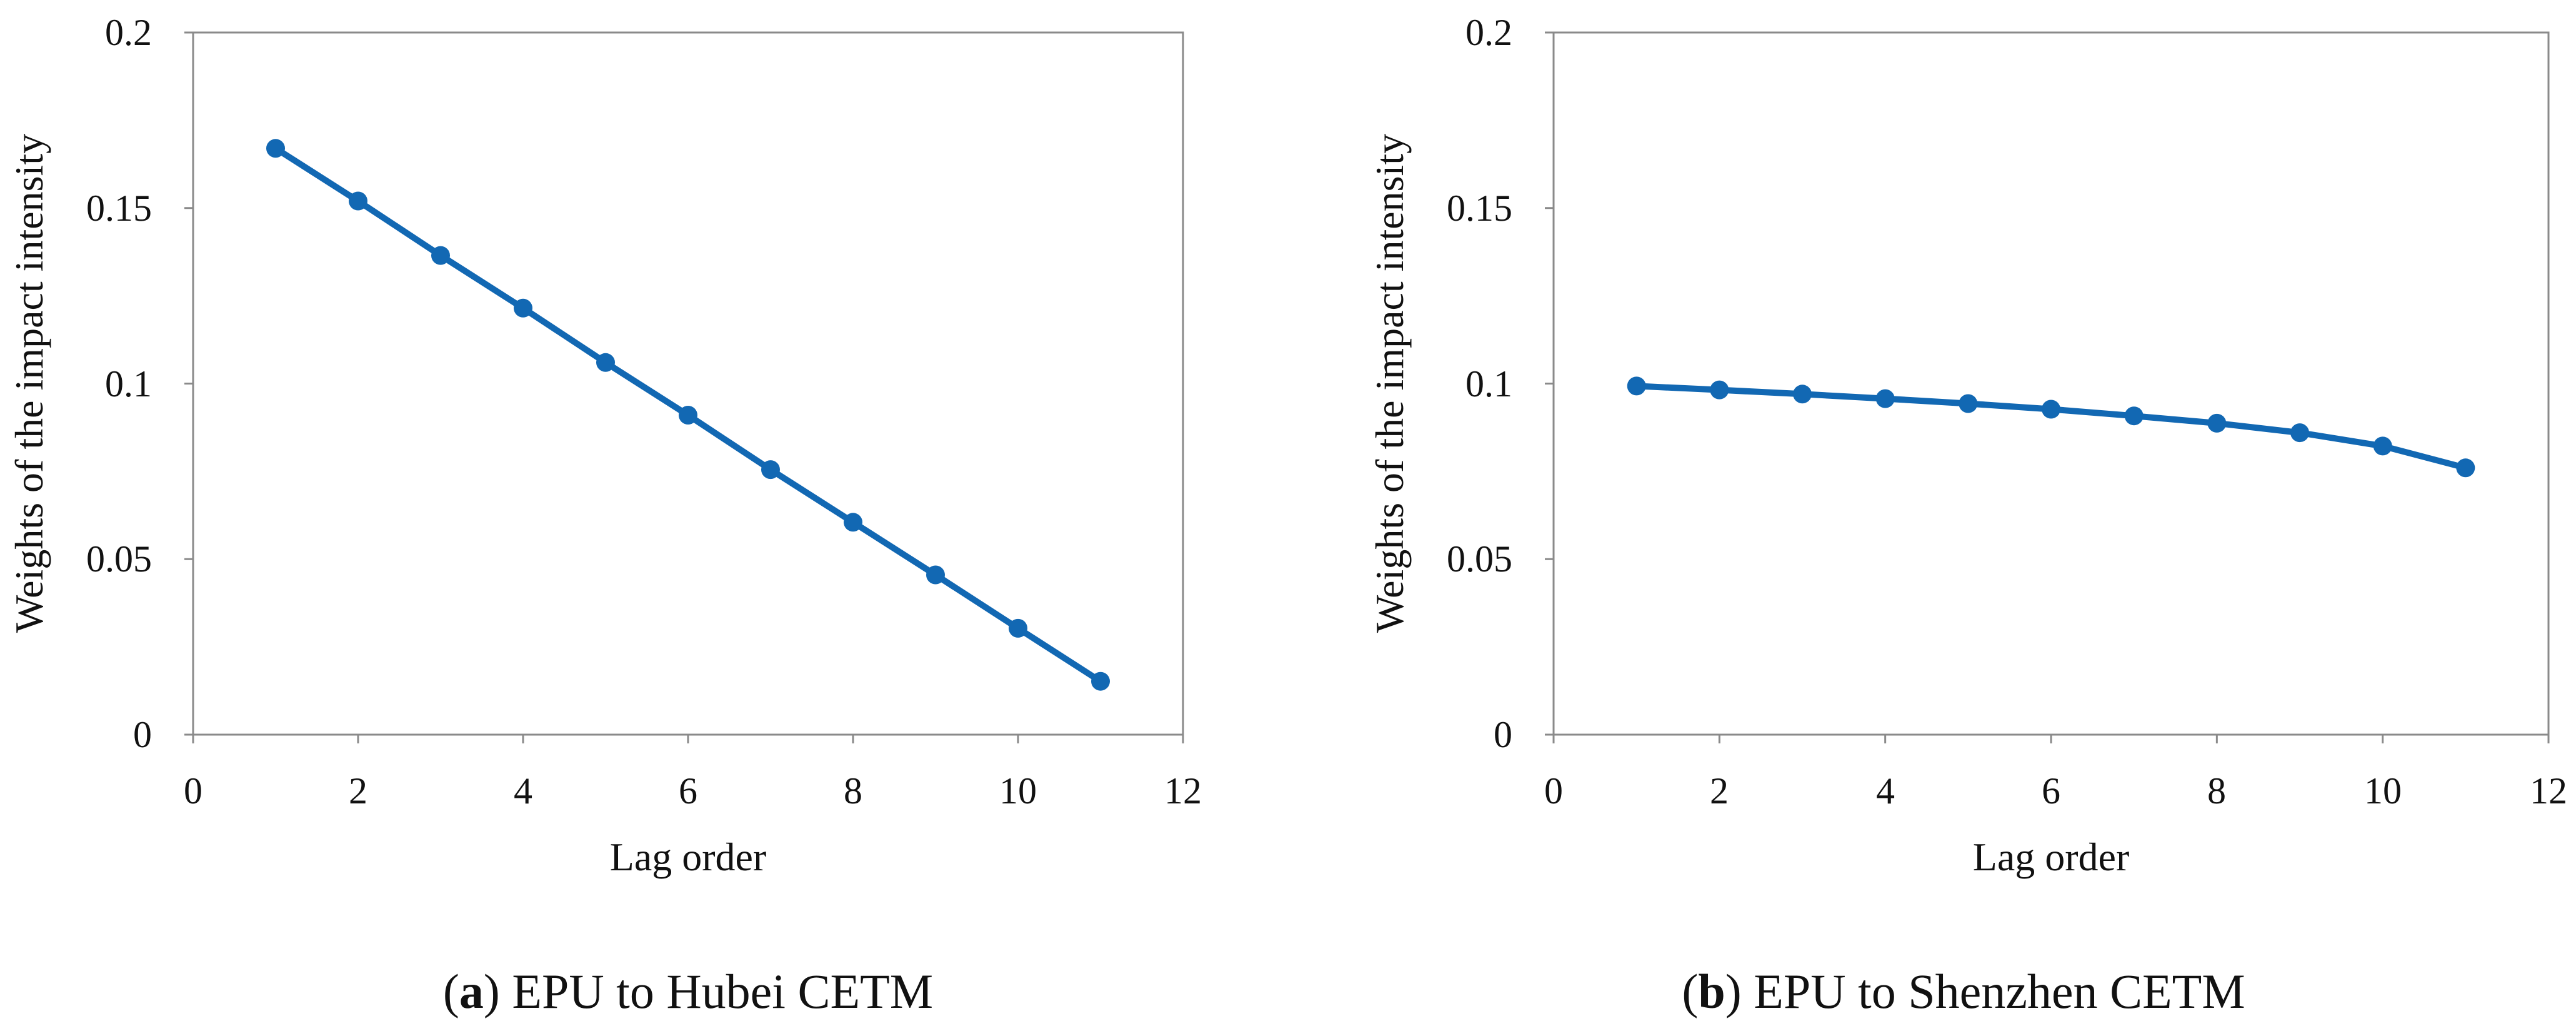  I want to click on panel-caption: (a) EPU to Hubei CETM, so click(688, 991).